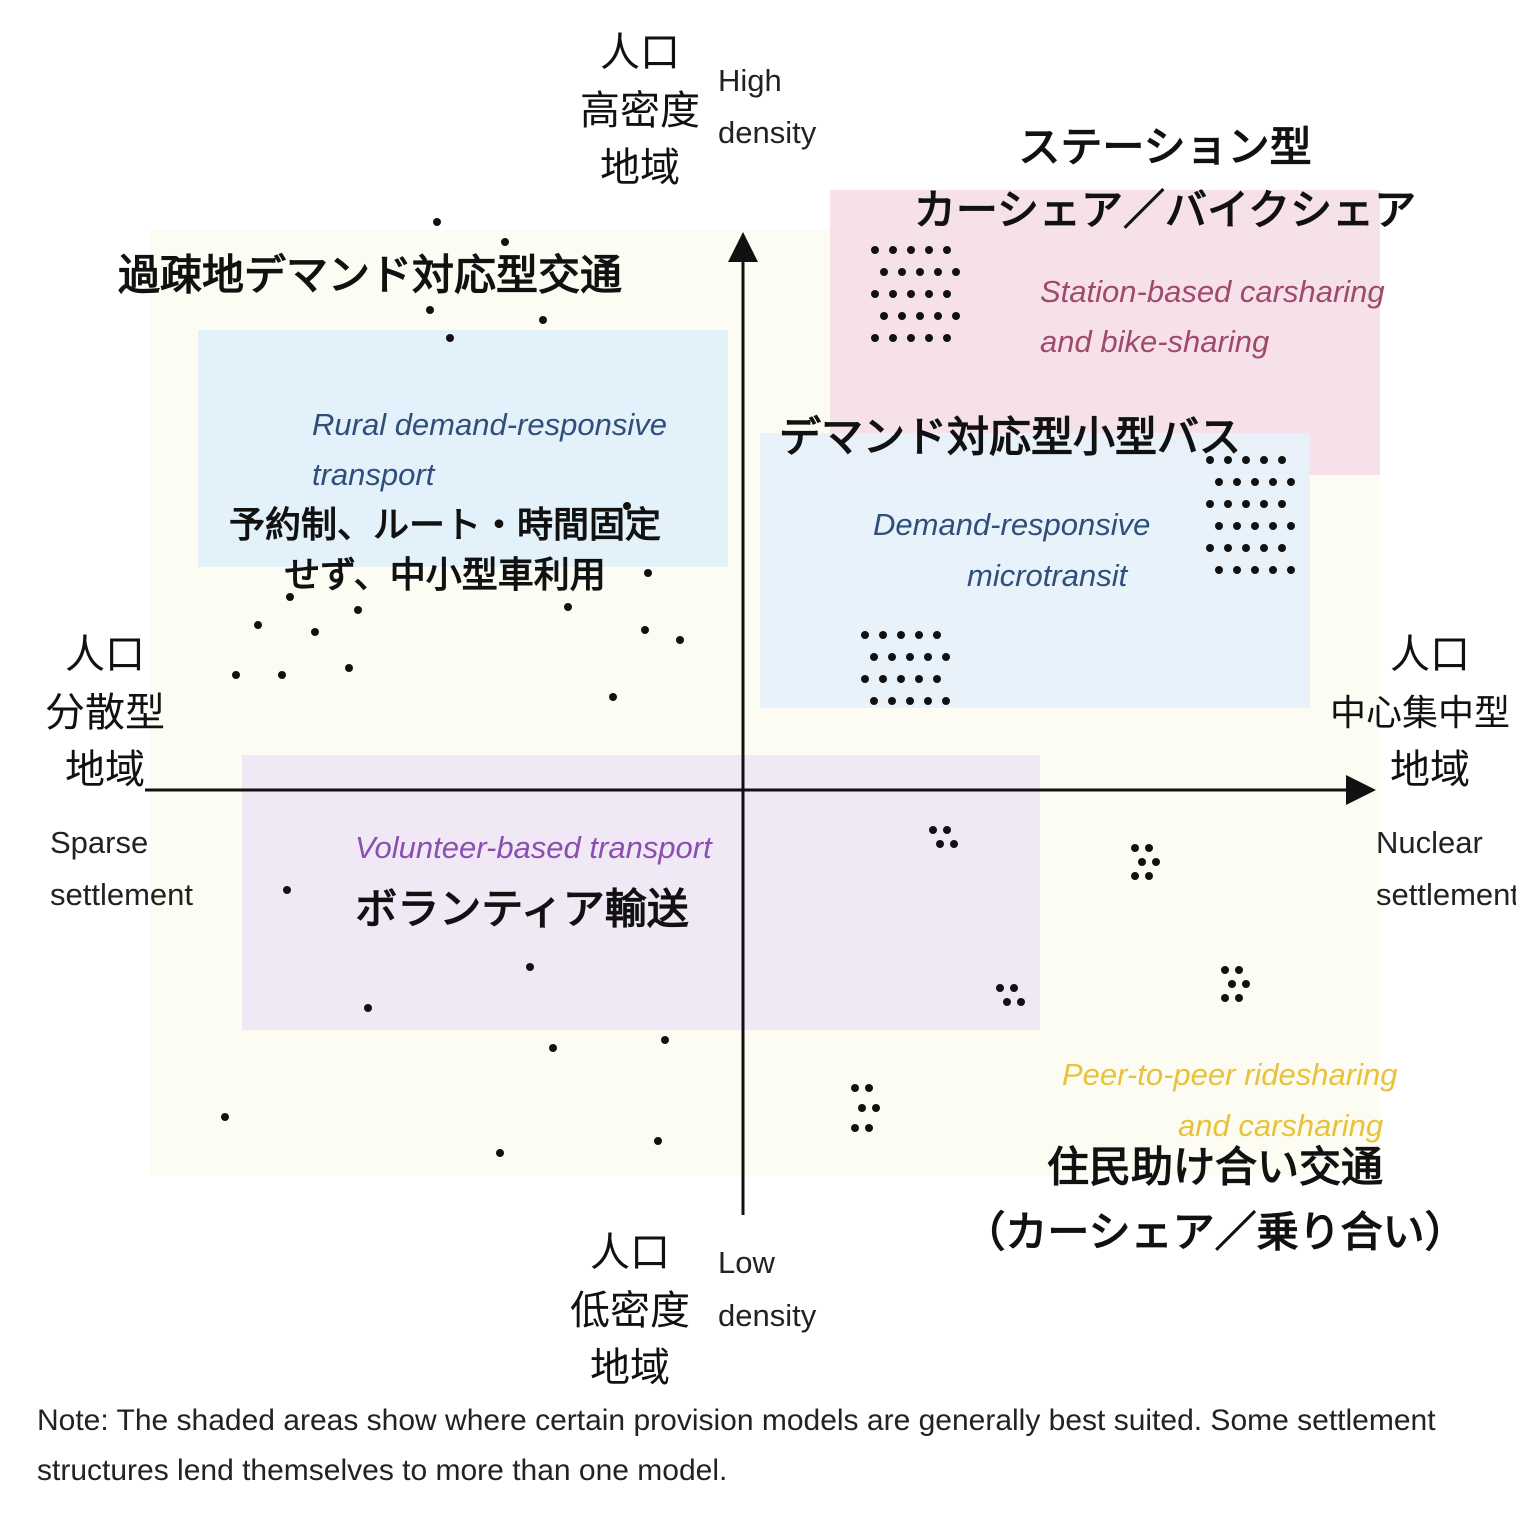 Image resolution: width=1516 pixels, height=1516 pixels. I want to click on axis-label: 中心集中型, so click(1420, 713).